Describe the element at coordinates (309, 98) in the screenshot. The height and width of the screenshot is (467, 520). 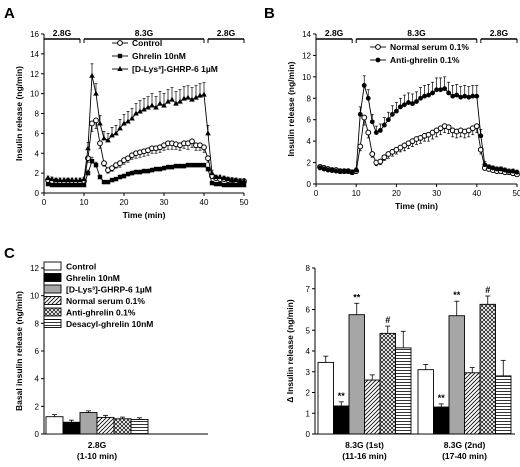
I see `y-tick-label: 8` at that location.